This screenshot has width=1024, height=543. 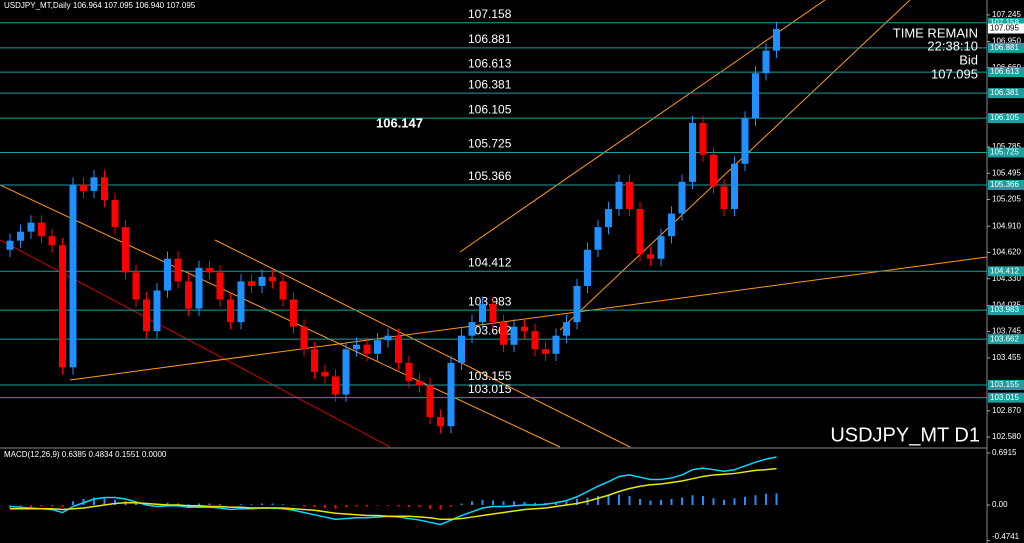 I want to click on level-label: 105.725, so click(x=490, y=144).